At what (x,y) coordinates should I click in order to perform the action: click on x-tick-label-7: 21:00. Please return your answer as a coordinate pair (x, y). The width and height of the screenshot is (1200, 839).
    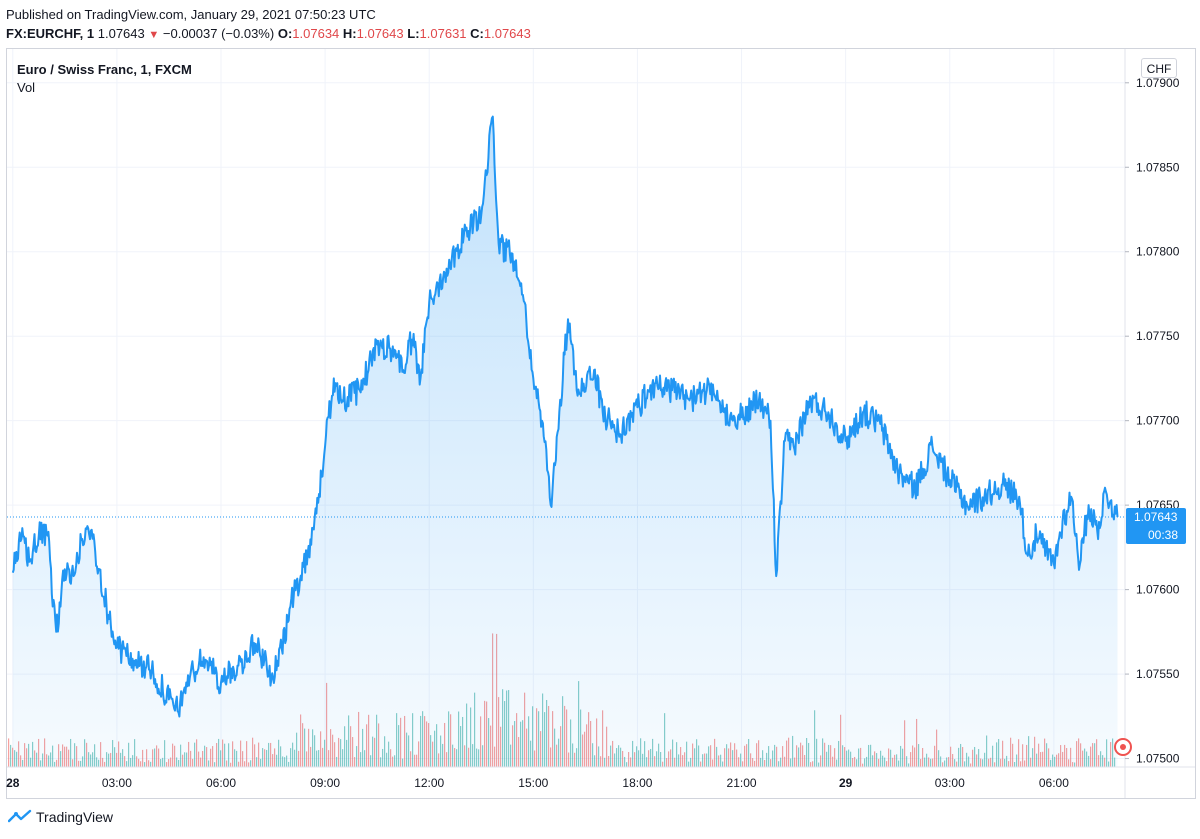
    Looking at the image, I should click on (742, 783).